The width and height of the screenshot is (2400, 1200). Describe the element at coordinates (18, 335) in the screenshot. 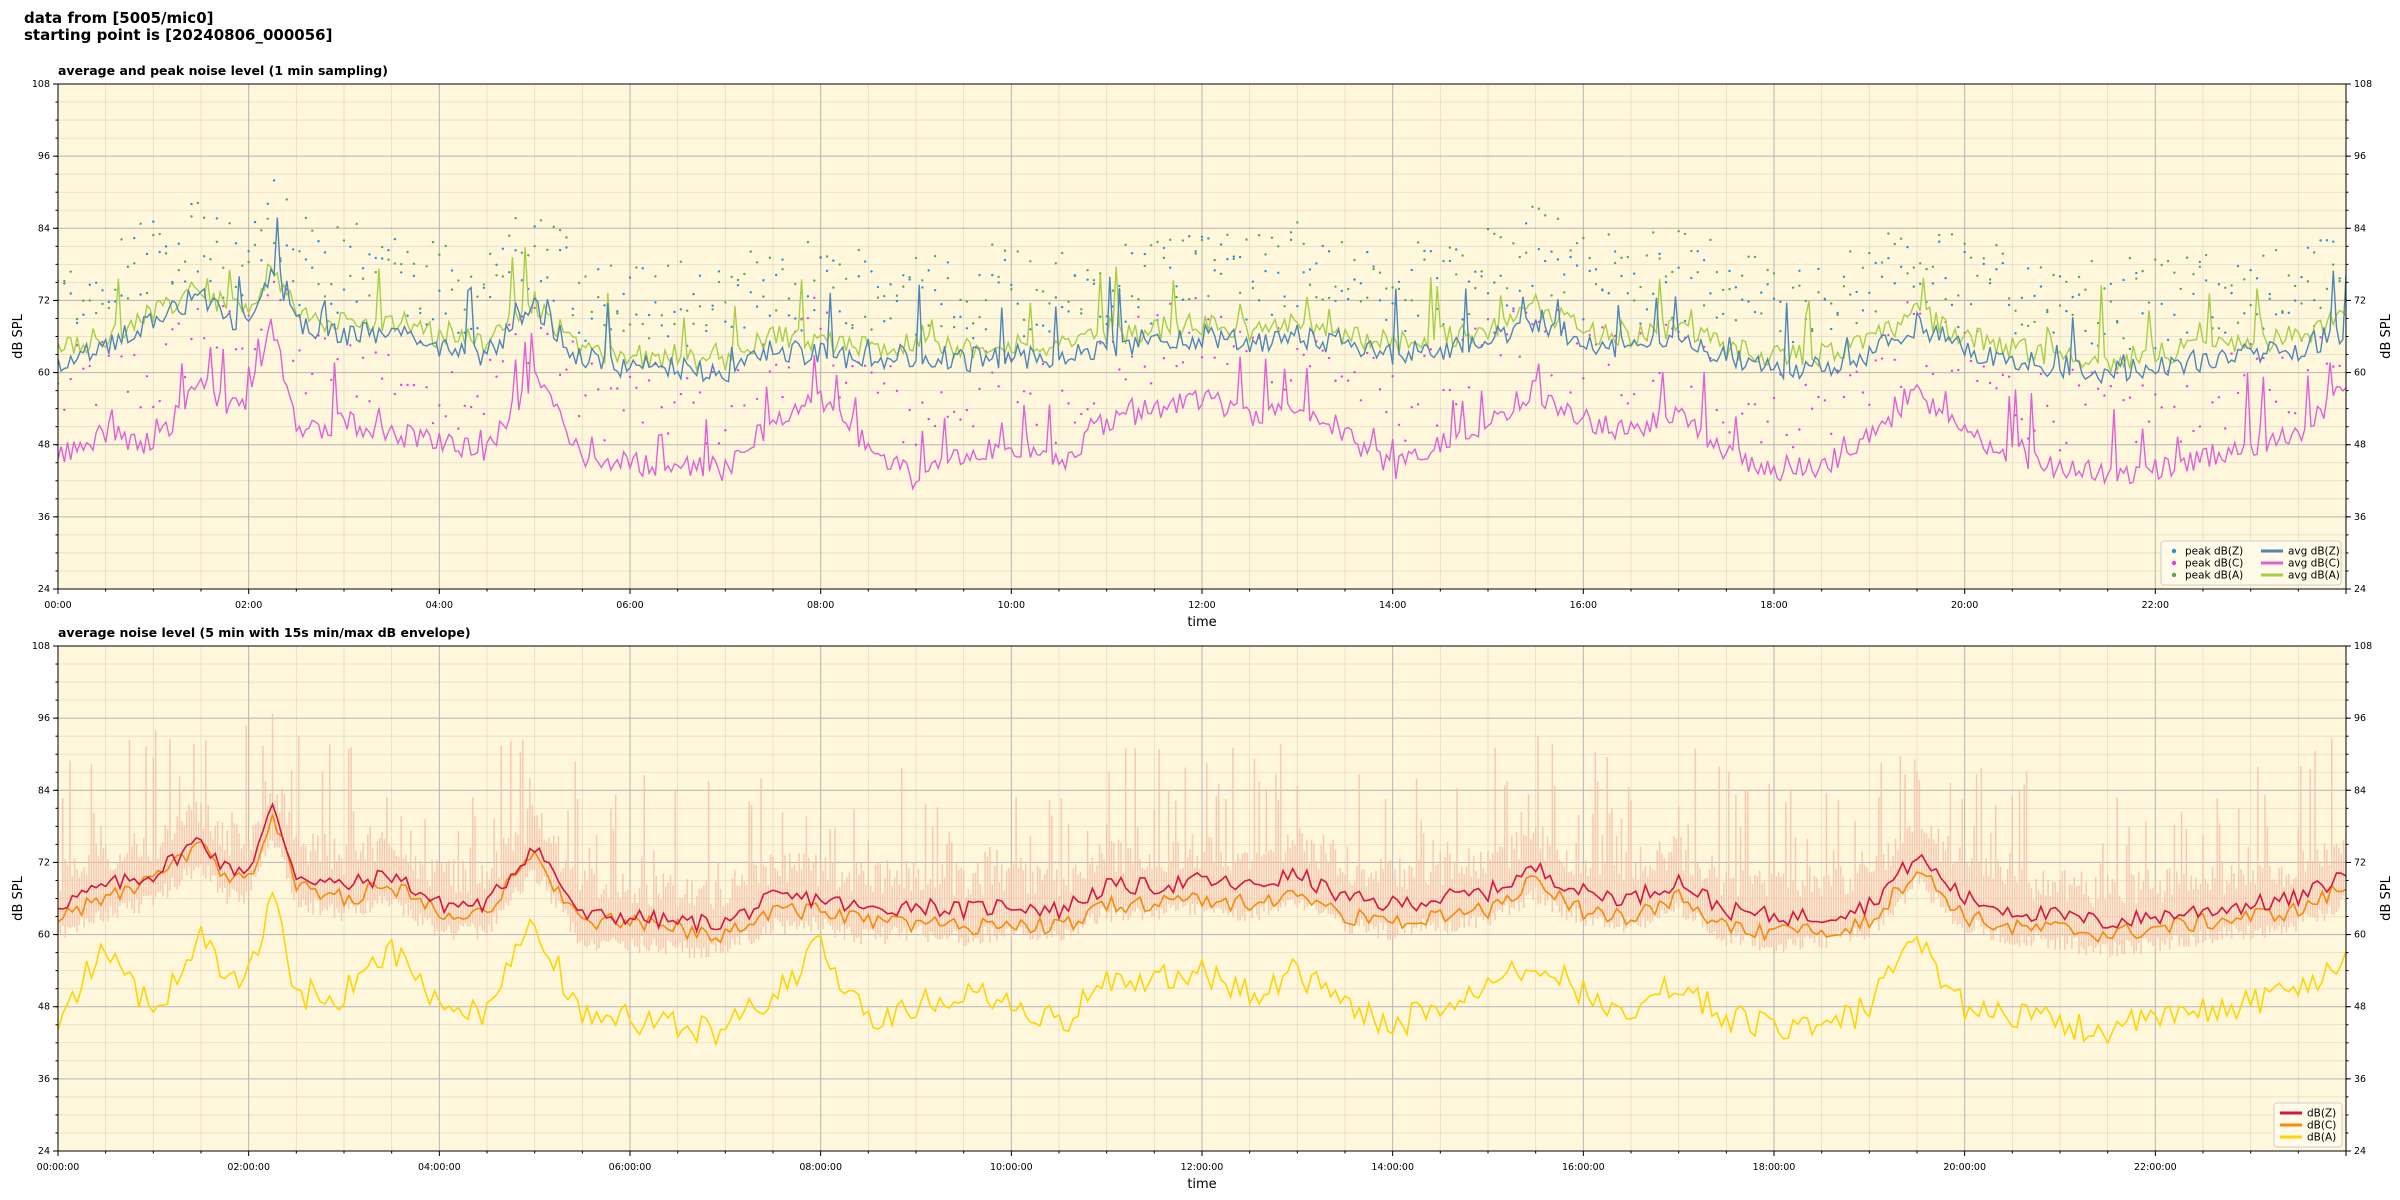

I see `y-axis-label: dB SPL` at that location.